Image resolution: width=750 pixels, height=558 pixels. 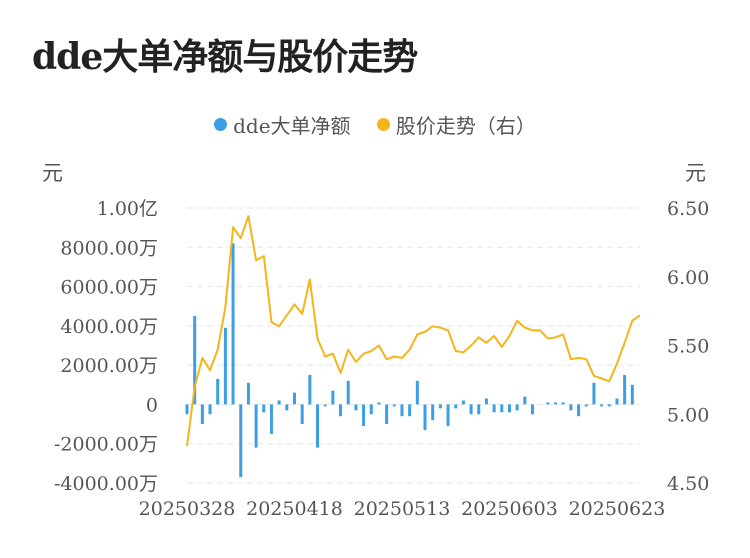 What do you see at coordinates (465, 126) in the screenshot?
I see `legend-label-price: 股价走势（右）` at bounding box center [465, 126].